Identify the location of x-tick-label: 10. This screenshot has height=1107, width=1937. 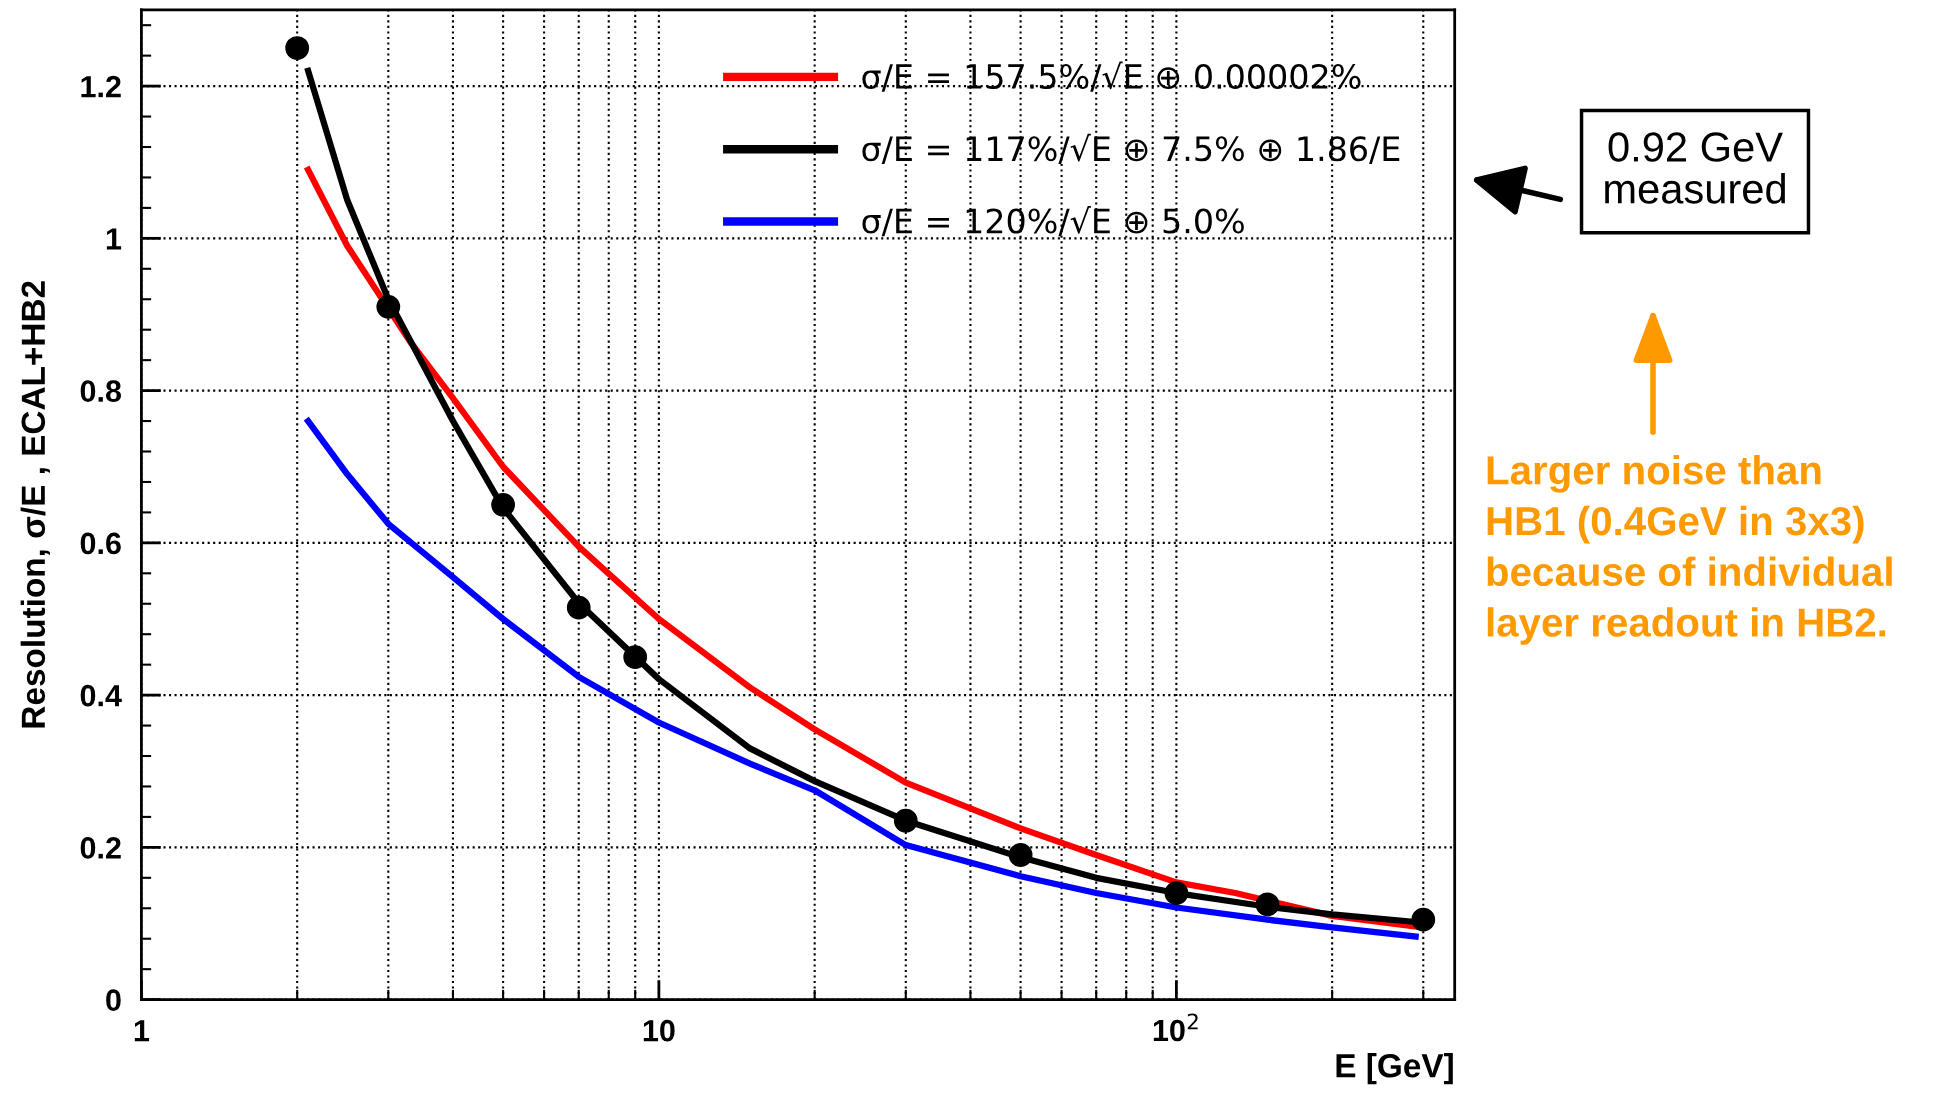
(659, 1030).